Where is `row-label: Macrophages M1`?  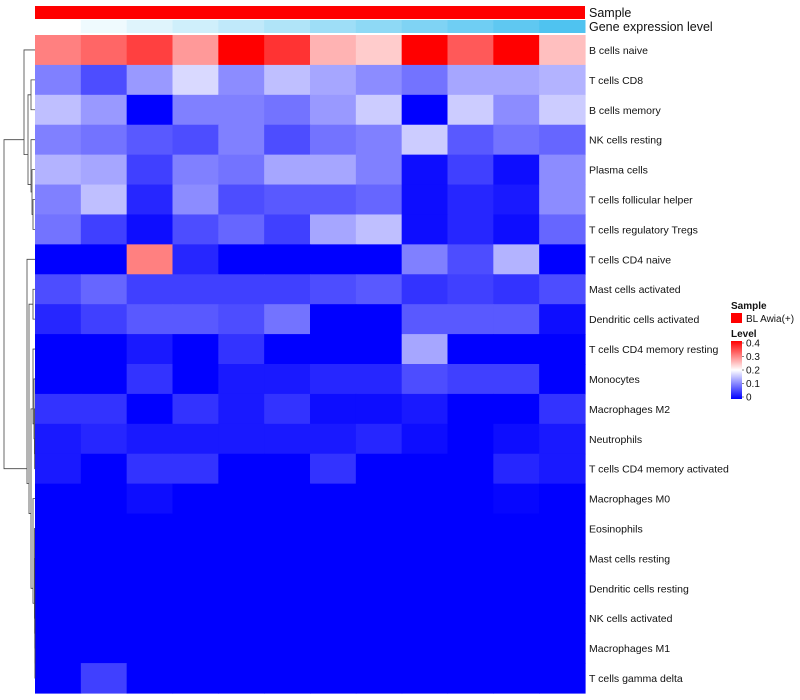
row-label: Macrophages M1 is located at coordinates (629, 649).